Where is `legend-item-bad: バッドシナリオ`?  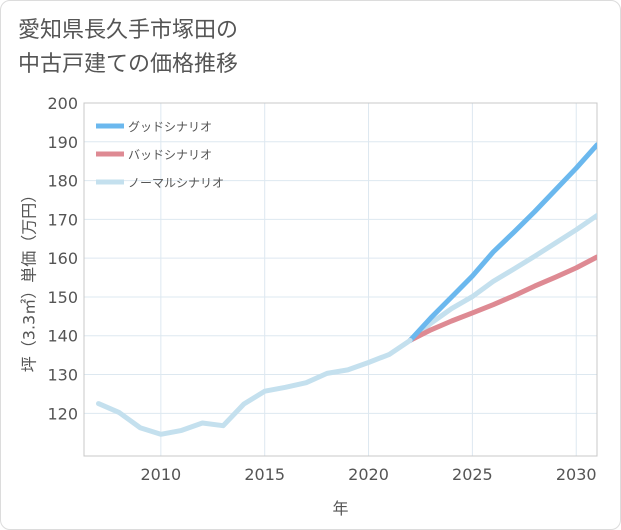
legend-item-bad: バッドシナリオ is located at coordinates (154, 155).